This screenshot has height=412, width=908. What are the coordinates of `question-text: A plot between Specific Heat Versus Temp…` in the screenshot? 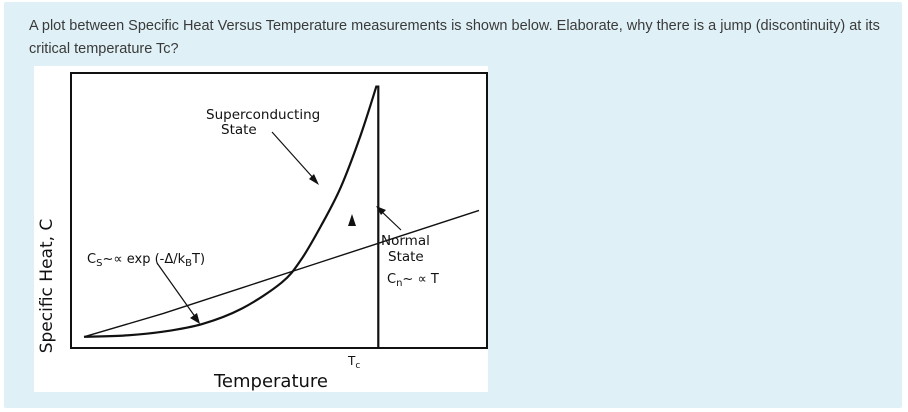 It's located at (454, 37).